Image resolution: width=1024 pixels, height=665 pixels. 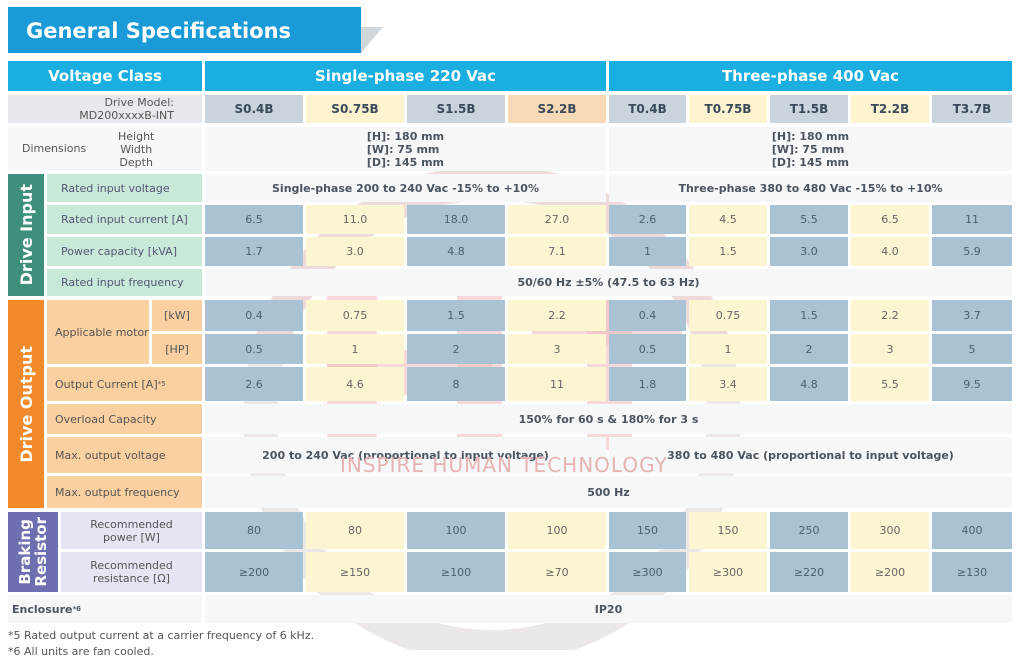 What do you see at coordinates (25, 552) in the screenshot?
I see `braking-side-line1: Braking` at bounding box center [25, 552].